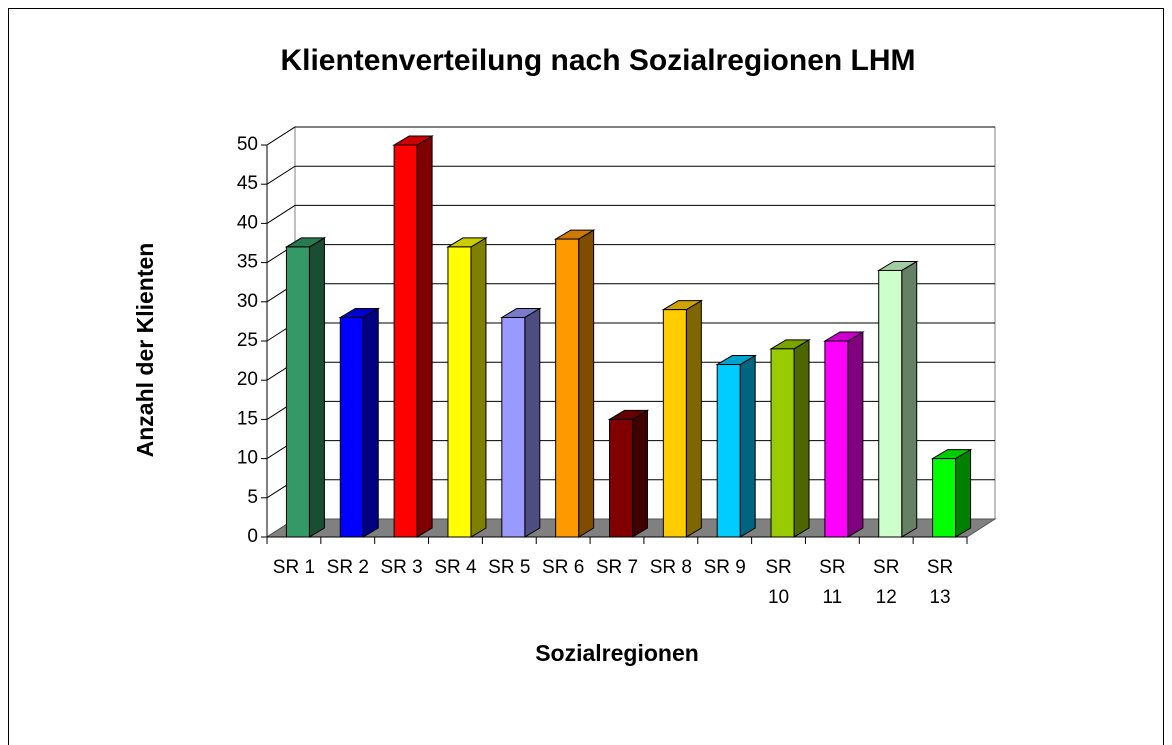 The height and width of the screenshot is (745, 1172). What do you see at coordinates (455, 567) in the screenshot?
I see `x-tick-label: SR 4` at bounding box center [455, 567].